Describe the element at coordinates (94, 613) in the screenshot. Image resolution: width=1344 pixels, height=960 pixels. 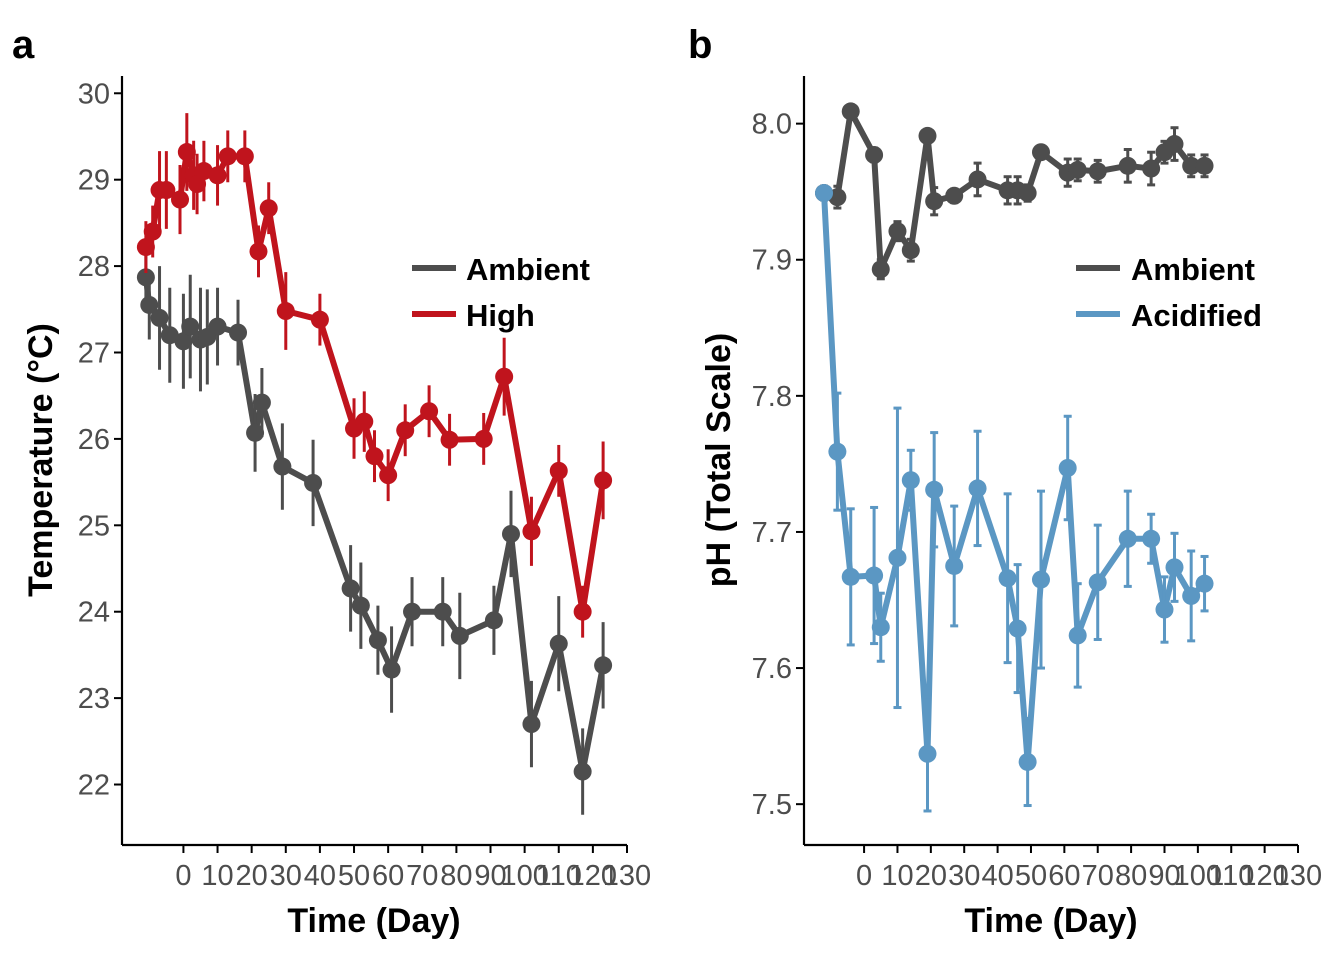
I see `y-tick-label: 24` at that location.